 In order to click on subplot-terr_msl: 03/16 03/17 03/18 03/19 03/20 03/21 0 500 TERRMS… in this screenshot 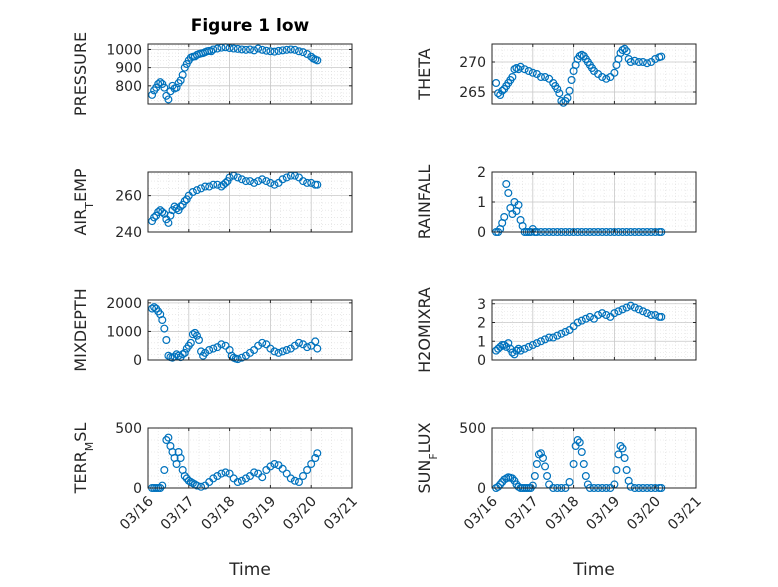, I will do `click(216, 477)`.